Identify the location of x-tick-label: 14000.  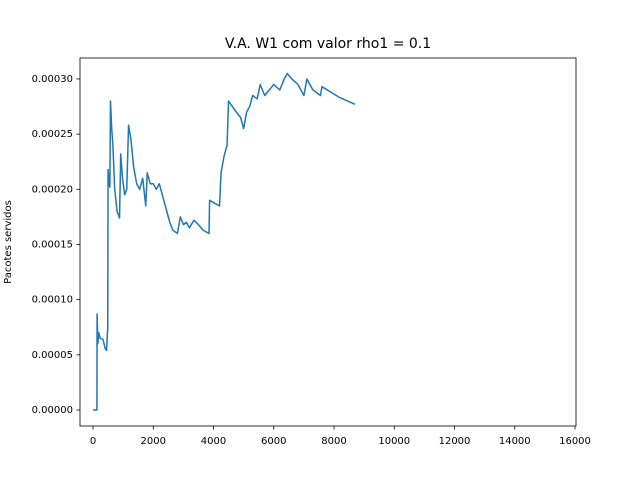
(515, 441).